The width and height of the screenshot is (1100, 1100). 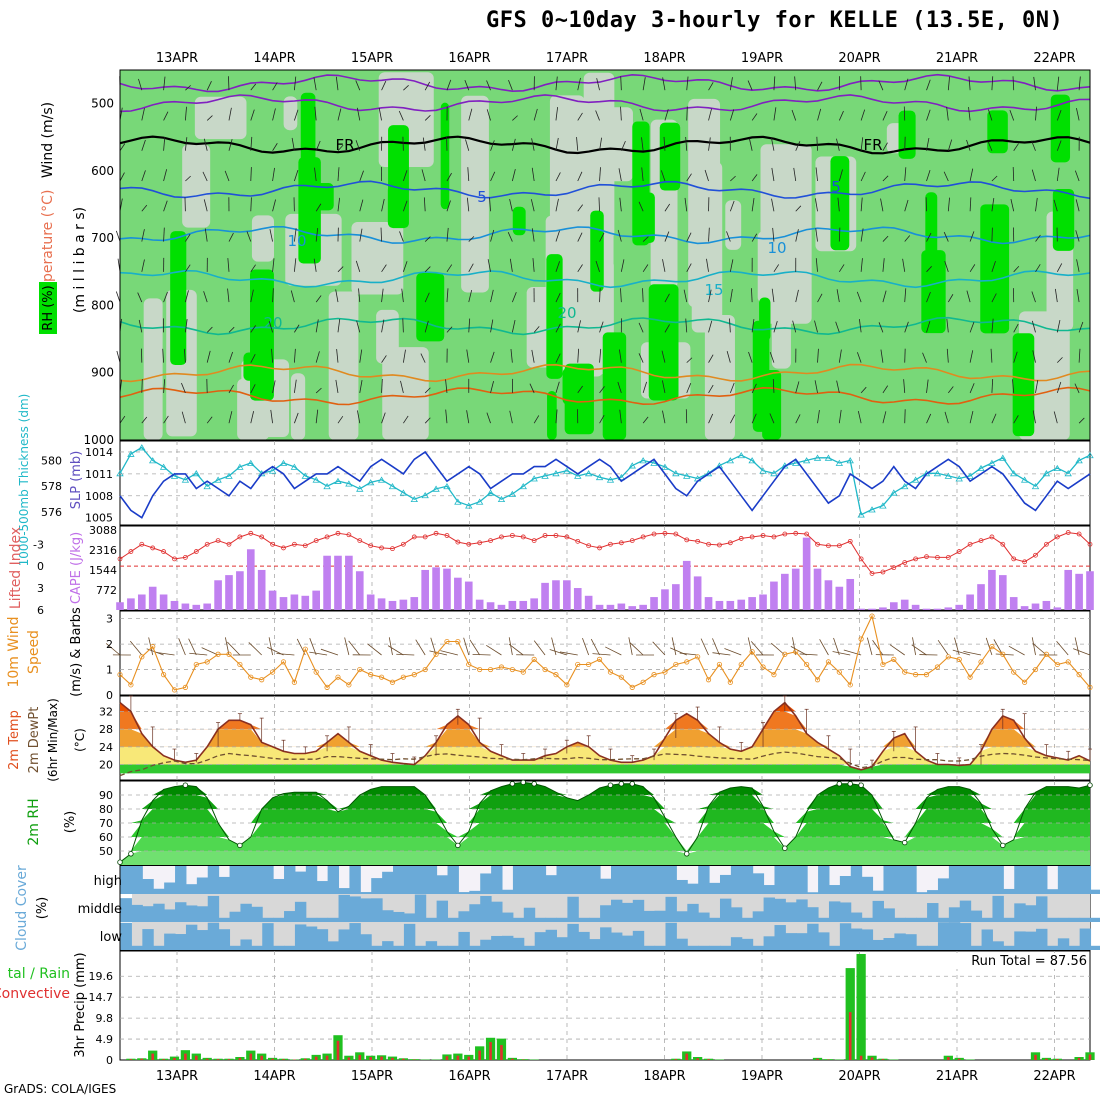 What do you see at coordinates (605, 653) in the screenshot?
I see `wind-panel-frame` at bounding box center [605, 653].